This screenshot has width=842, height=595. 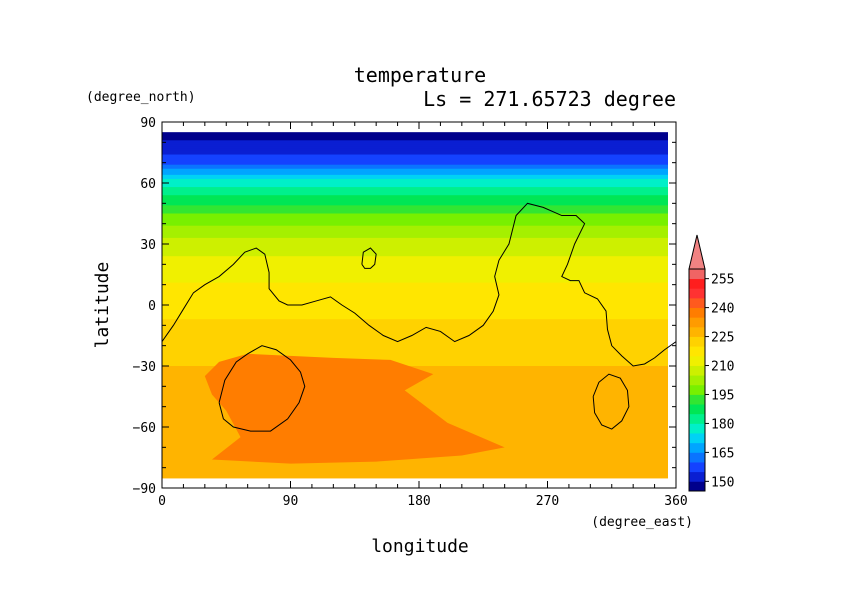 What do you see at coordinates (722, 280) in the screenshot?
I see `colorbar-label: 255` at bounding box center [722, 280].